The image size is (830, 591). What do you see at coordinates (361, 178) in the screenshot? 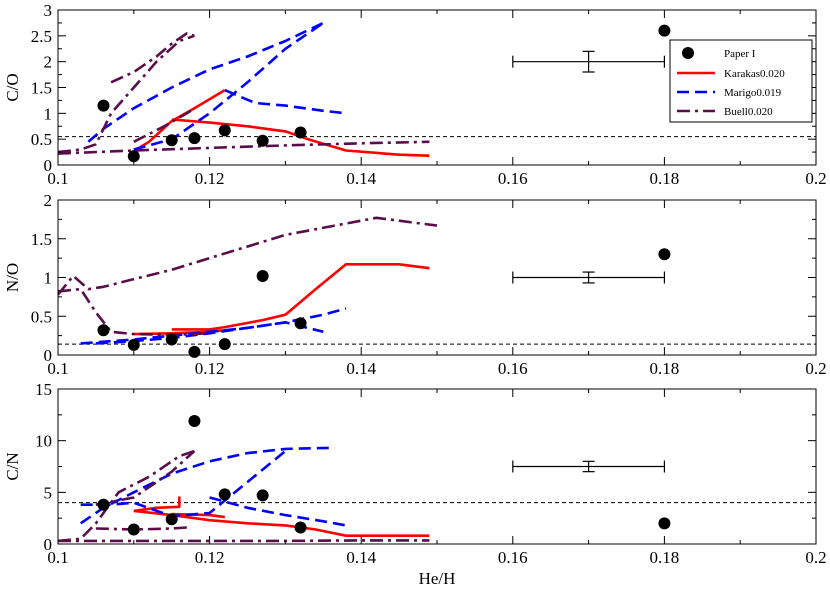
I see `x-tick-label: 0.14` at bounding box center [361, 178].